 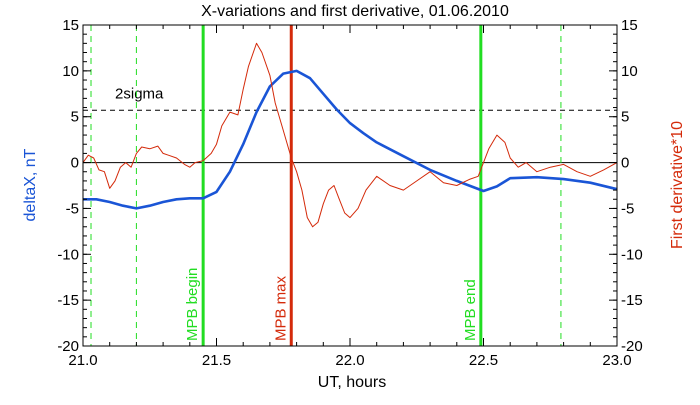 What do you see at coordinates (68, 346) in the screenshot?
I see `y-tick-label-left: -20` at bounding box center [68, 346].